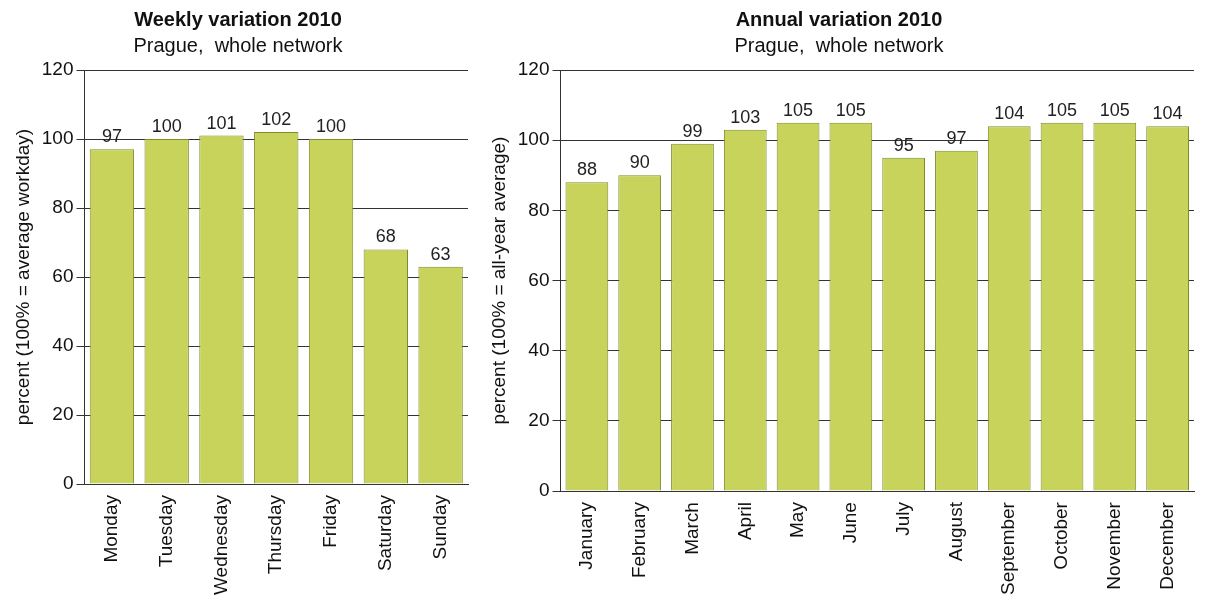 The image size is (1212, 606). Describe the element at coordinates (220, 545) in the screenshot. I see `x-tick-label: Wednesday` at that location.